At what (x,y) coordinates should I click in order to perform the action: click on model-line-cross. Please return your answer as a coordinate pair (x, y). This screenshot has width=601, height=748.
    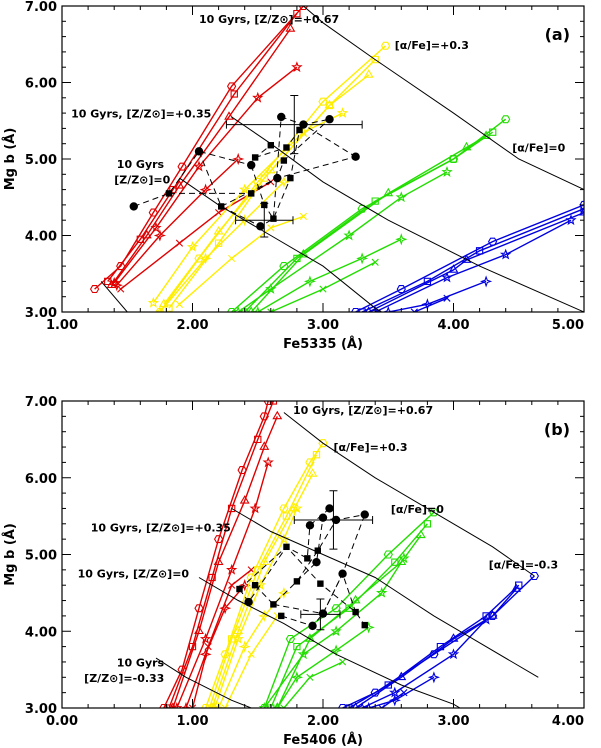
    Looking at the image, I should click on (221, 638).